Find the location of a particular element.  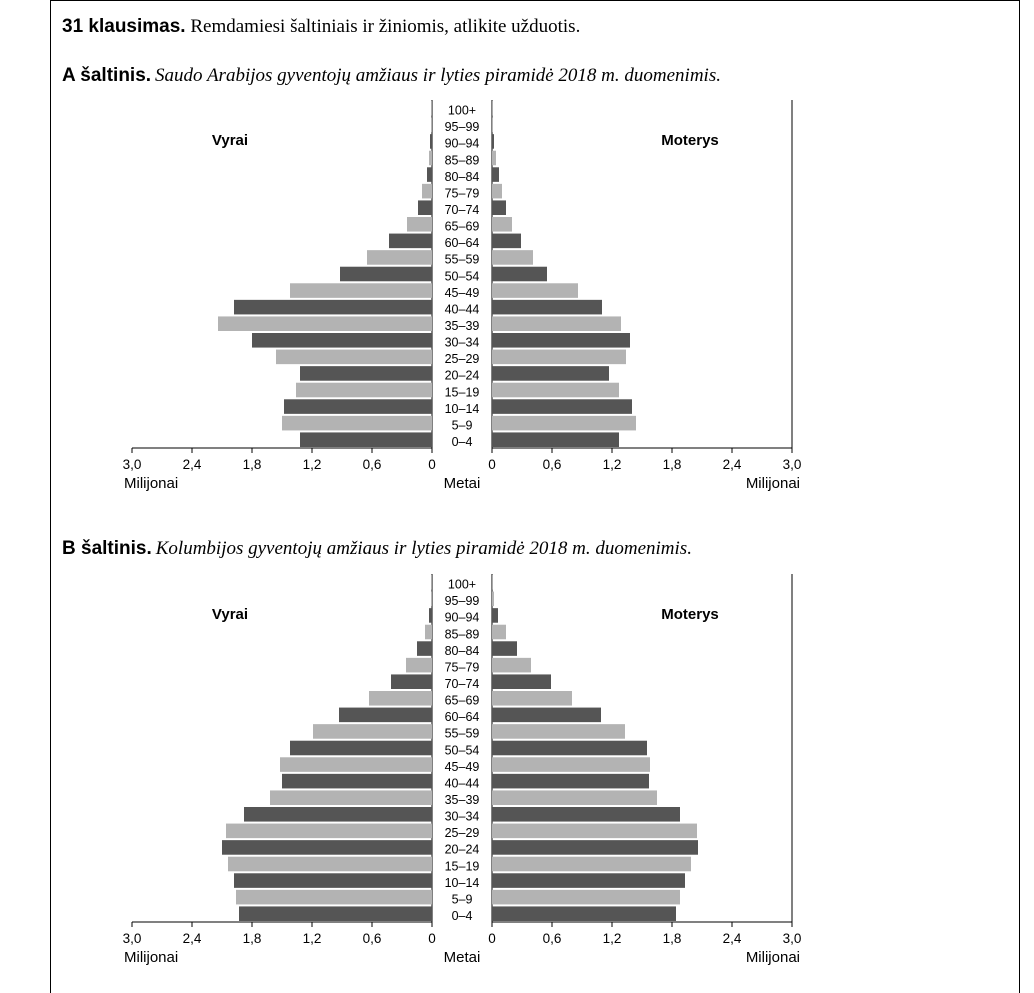

age-label: 30–34 is located at coordinates (462, 817).